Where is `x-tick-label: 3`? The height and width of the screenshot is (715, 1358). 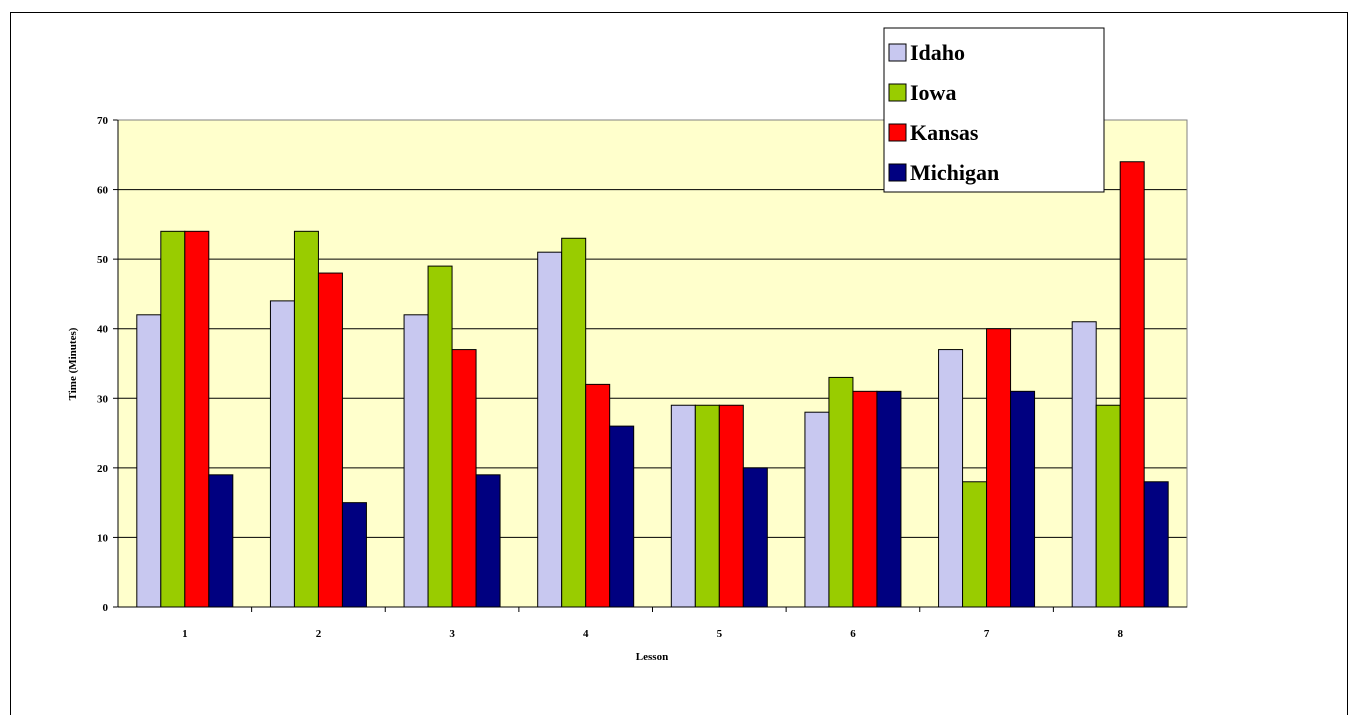 x-tick-label: 3 is located at coordinates (452, 634).